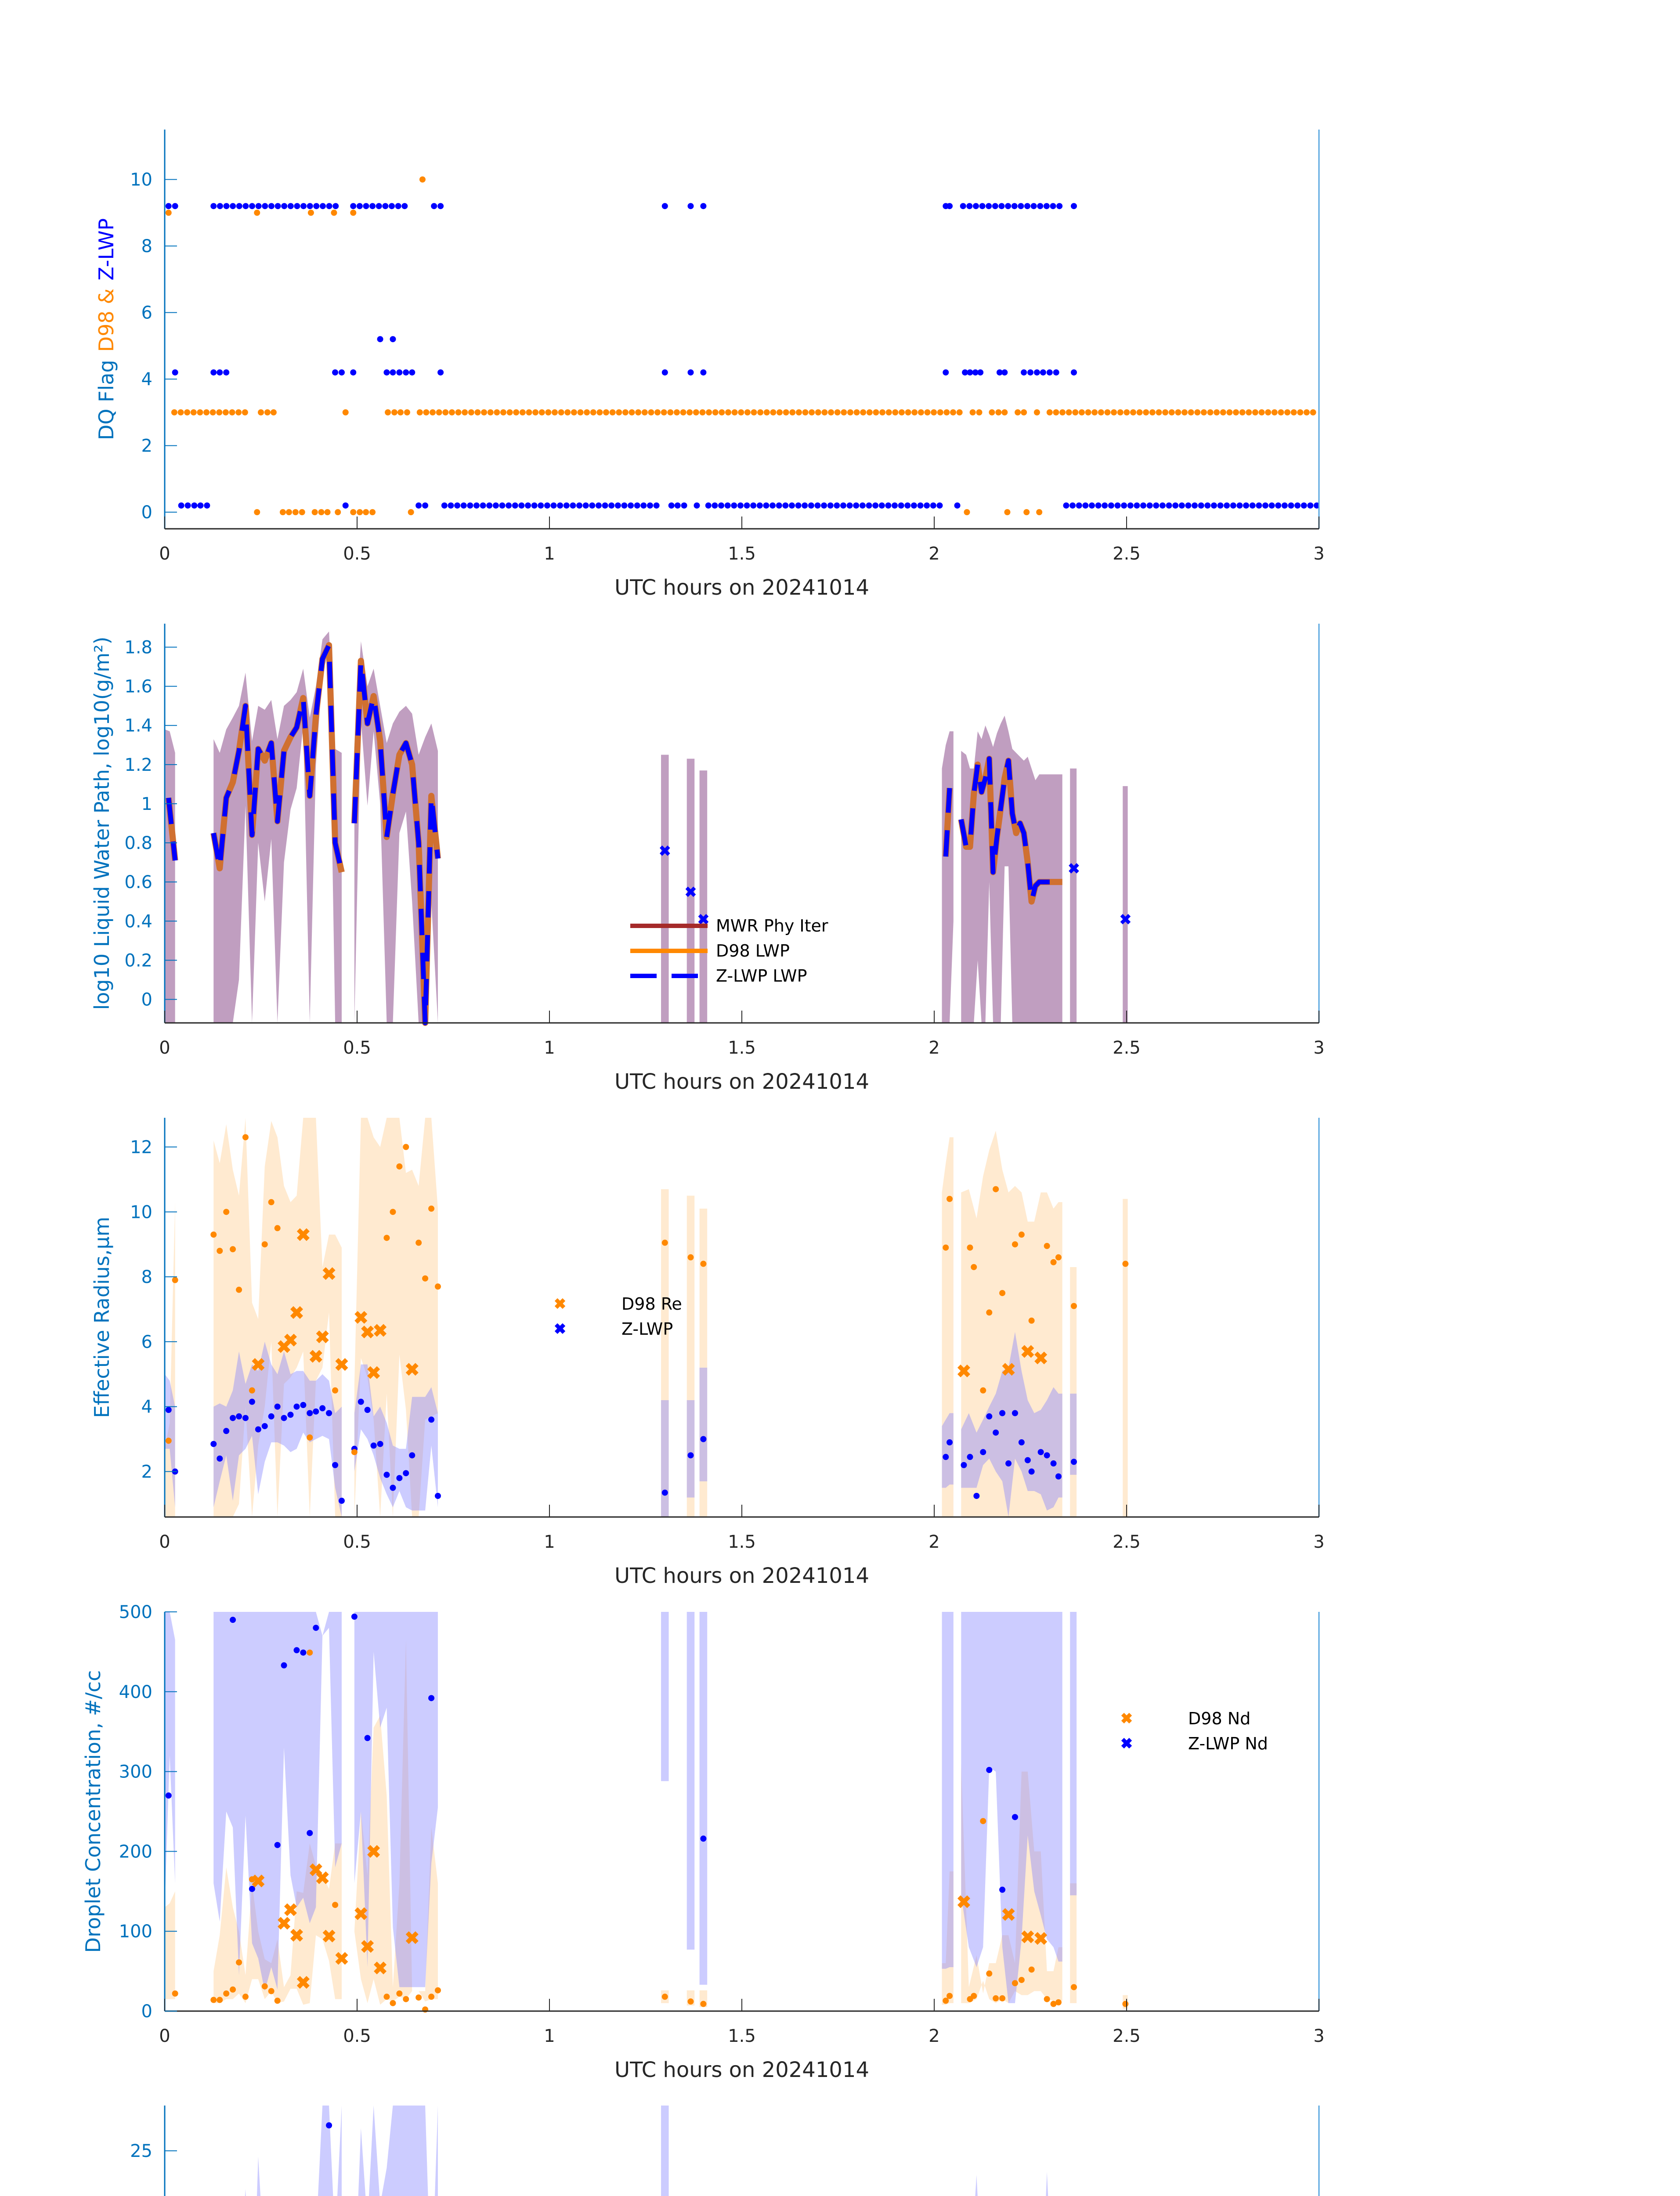 This screenshot has width=1680, height=2196. I want to click on zlwp-lwp-line, so click(1010, 830).